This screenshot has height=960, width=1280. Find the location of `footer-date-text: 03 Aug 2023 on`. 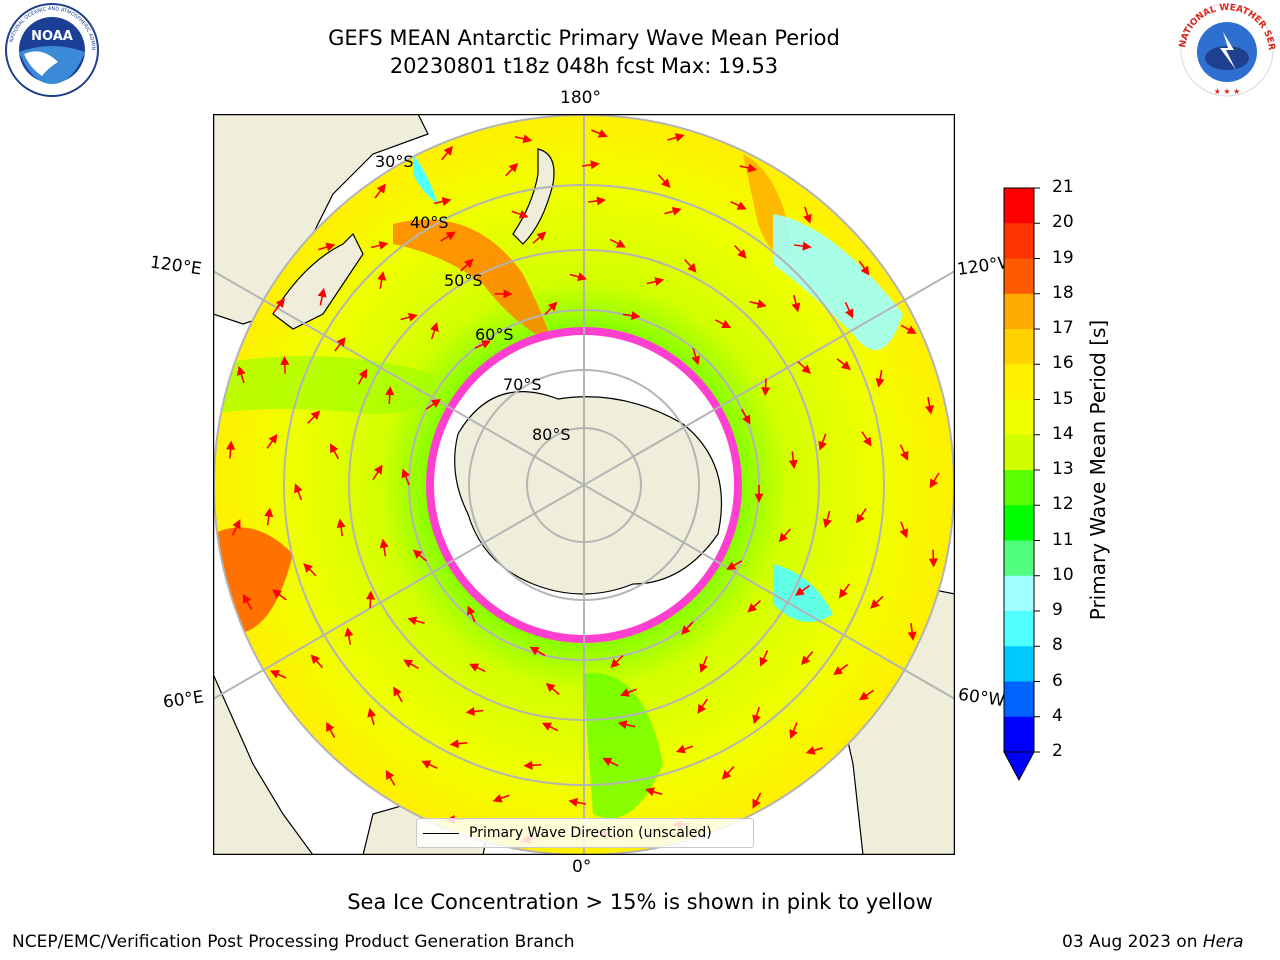

footer-date-text: 03 Aug 2023 on is located at coordinates (1132, 942).